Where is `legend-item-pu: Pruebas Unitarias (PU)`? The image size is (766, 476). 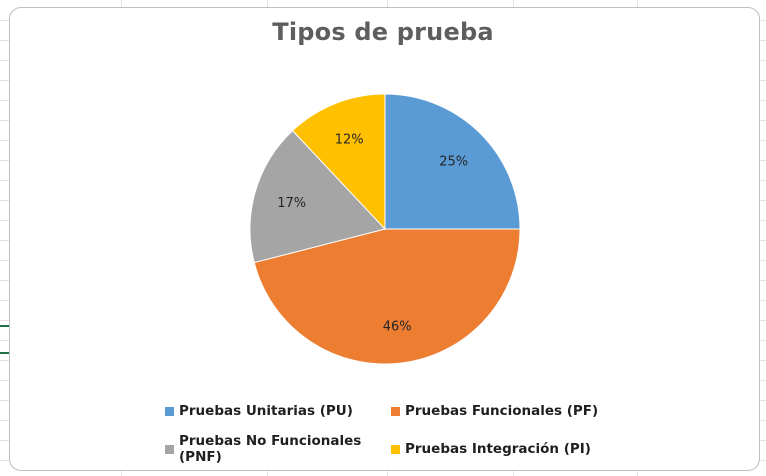
legend-item-pu: Pruebas Unitarias (PU) is located at coordinates (275, 411).